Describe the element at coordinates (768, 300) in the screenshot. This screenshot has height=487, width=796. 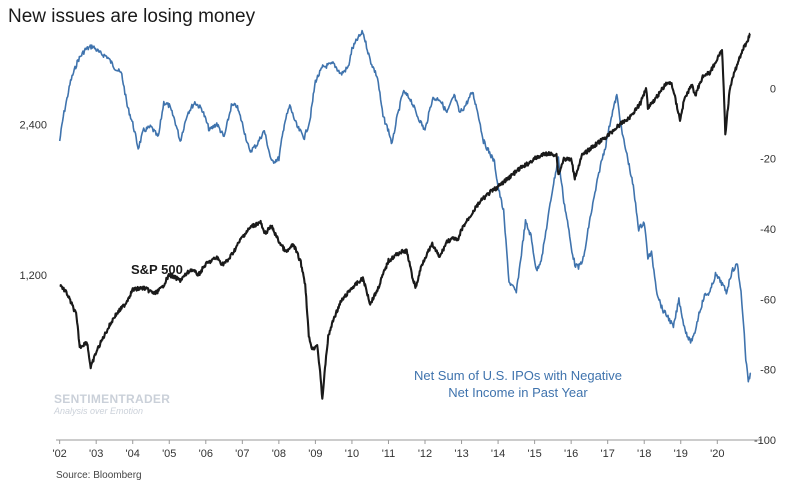
I see `right-tick-label: -60` at that location.